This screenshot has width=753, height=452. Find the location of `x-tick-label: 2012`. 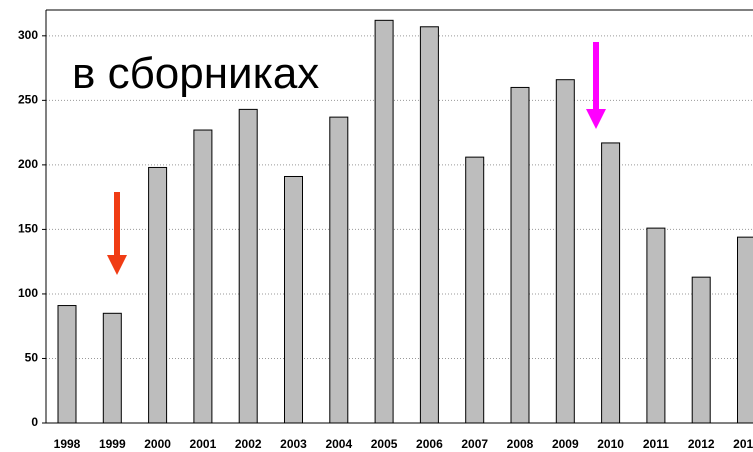

x-tick-label: 2012 is located at coordinates (701, 444).